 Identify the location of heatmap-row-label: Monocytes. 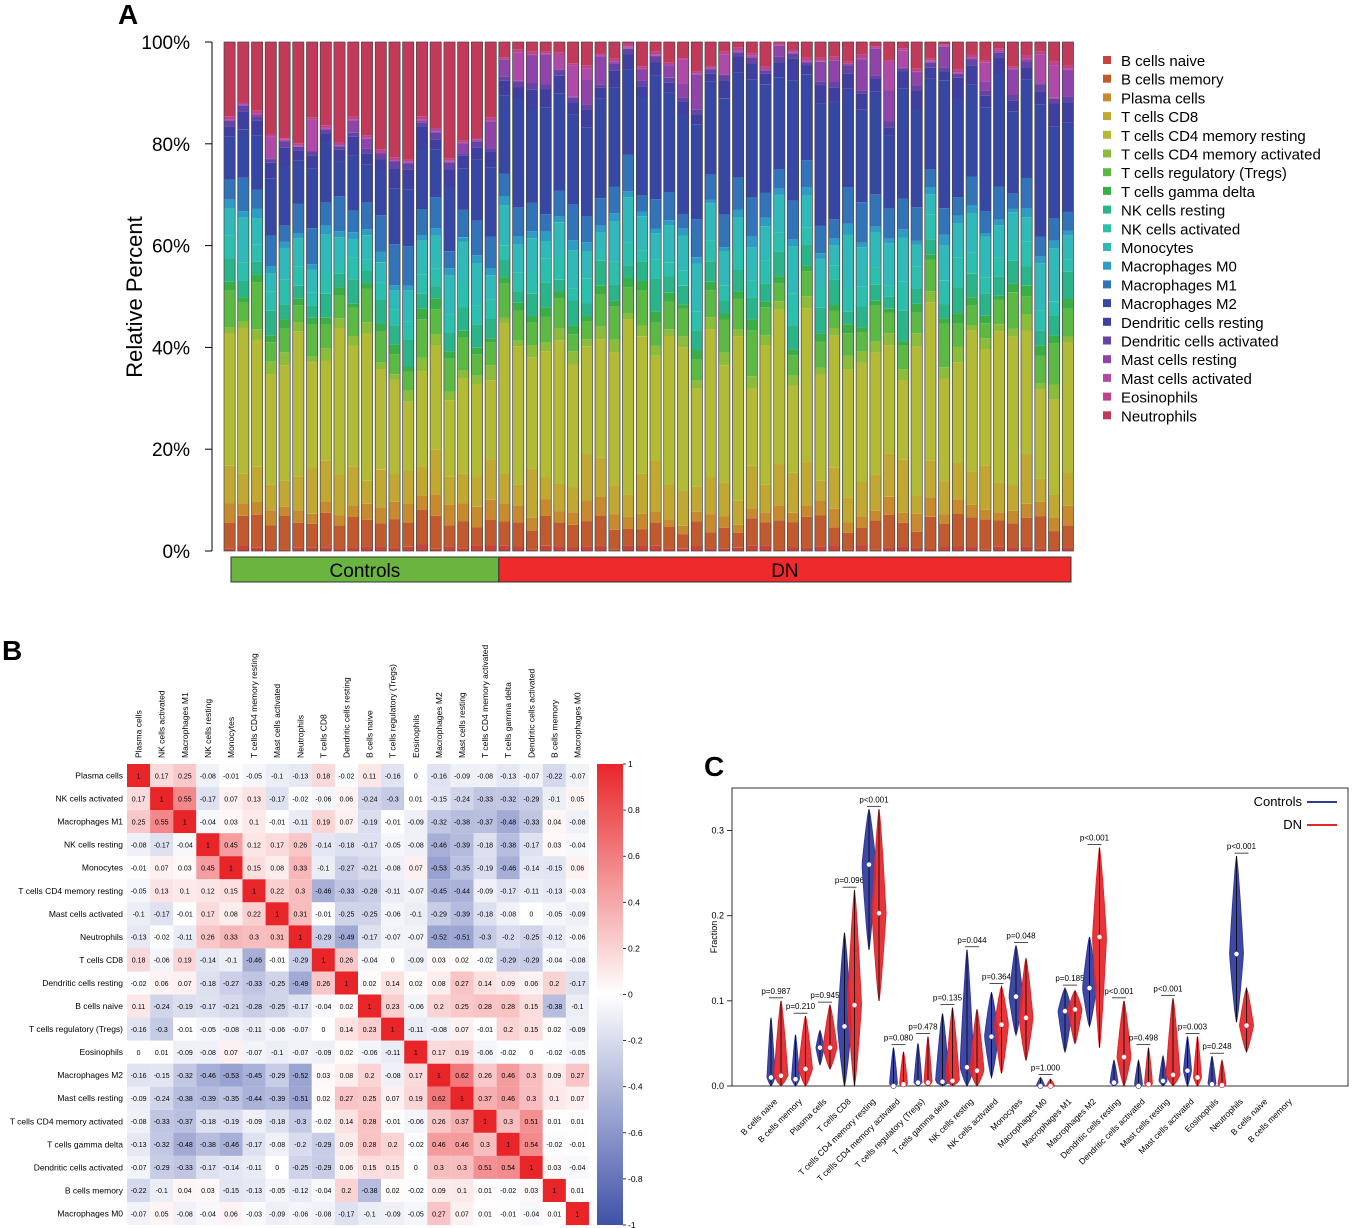
(102, 868).